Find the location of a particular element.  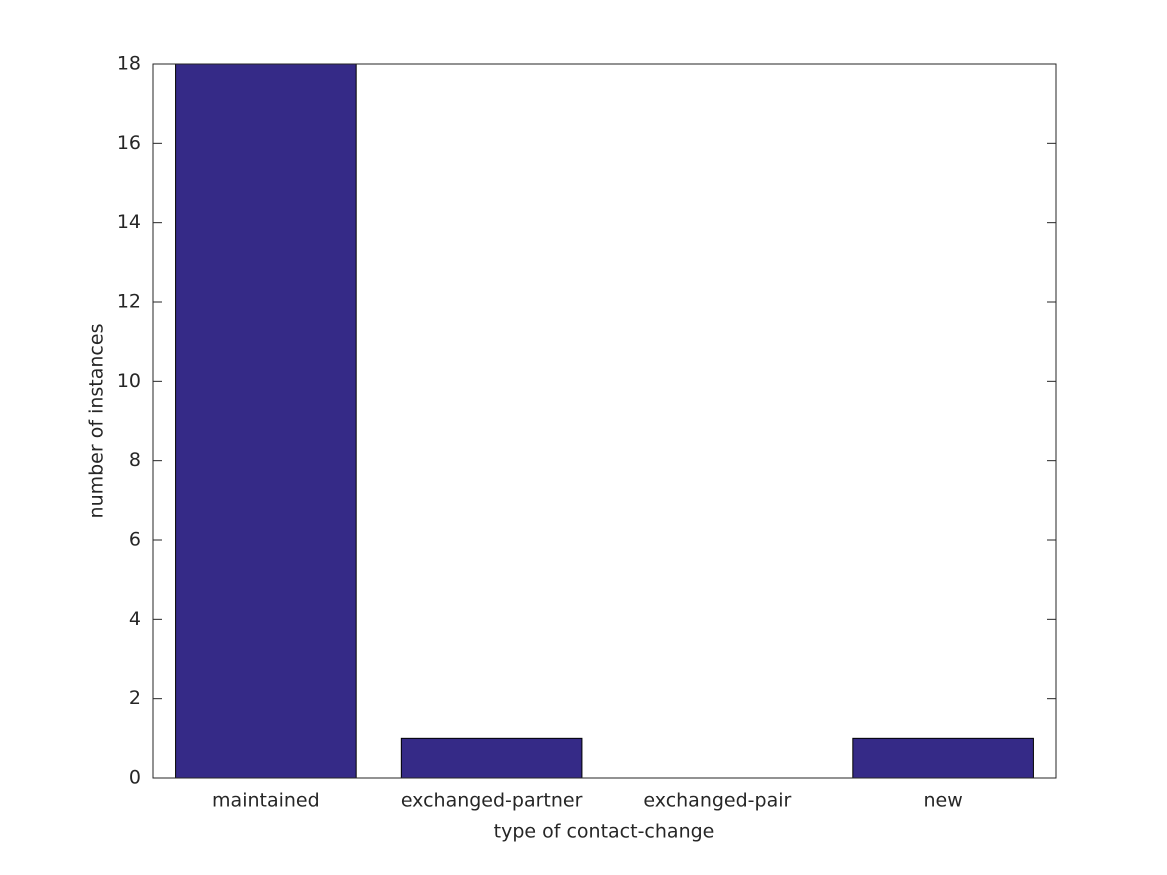

y-tick-label: 4 is located at coordinates (135, 619).